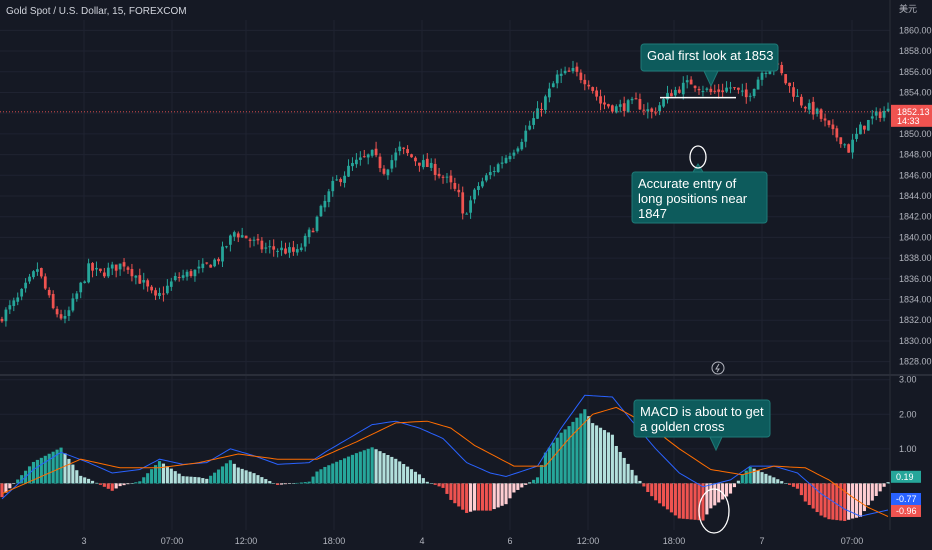 The image size is (932, 550). I want to click on time-axis: 3 07:00 12:00 18:00 4 6 12:00 18:00 7 07:00, so click(472, 541).